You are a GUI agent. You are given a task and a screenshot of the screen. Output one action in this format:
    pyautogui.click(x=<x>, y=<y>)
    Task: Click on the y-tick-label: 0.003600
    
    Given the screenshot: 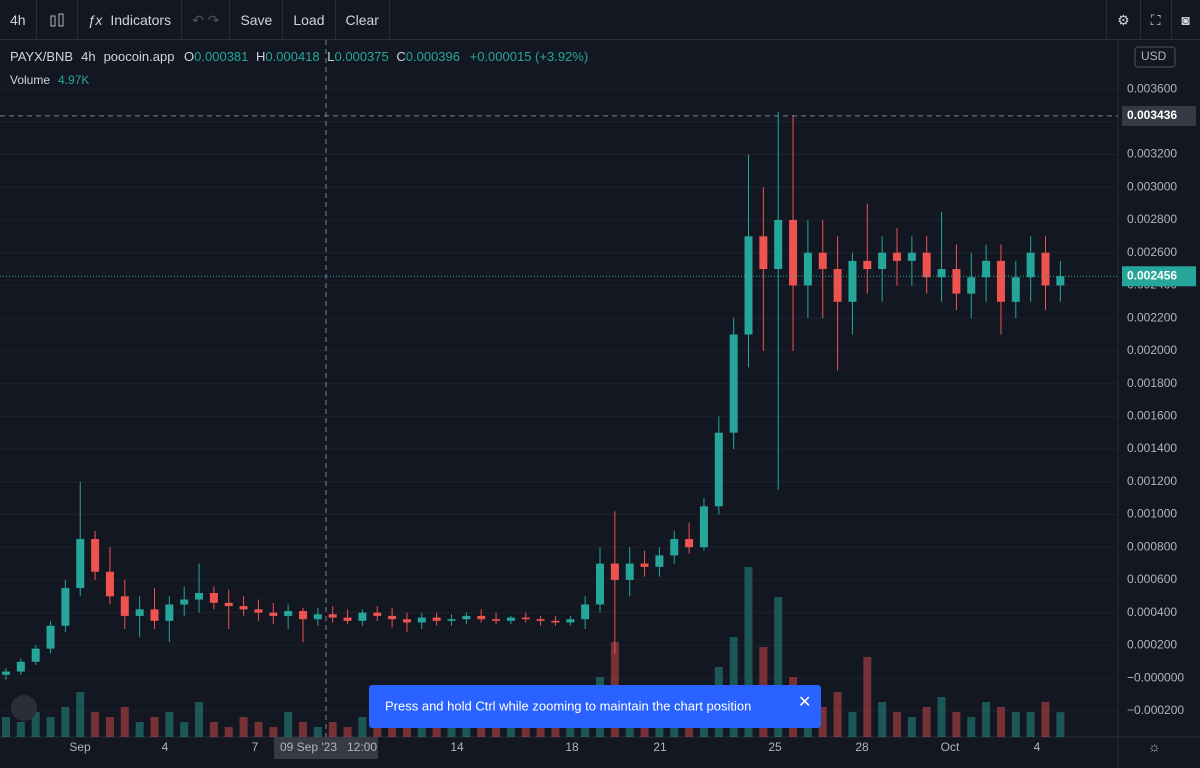 What is the action you would take?
    pyautogui.click(x=1152, y=88)
    